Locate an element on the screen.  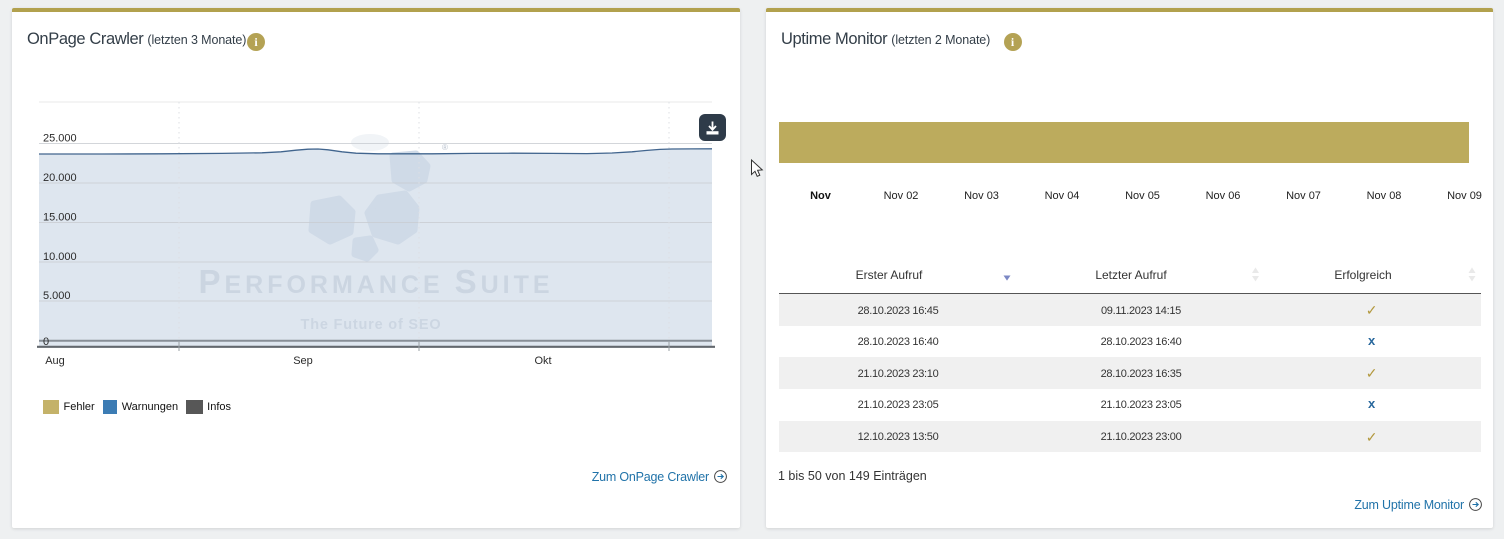
svg-text: 25.000 is located at coordinates (60, 139).